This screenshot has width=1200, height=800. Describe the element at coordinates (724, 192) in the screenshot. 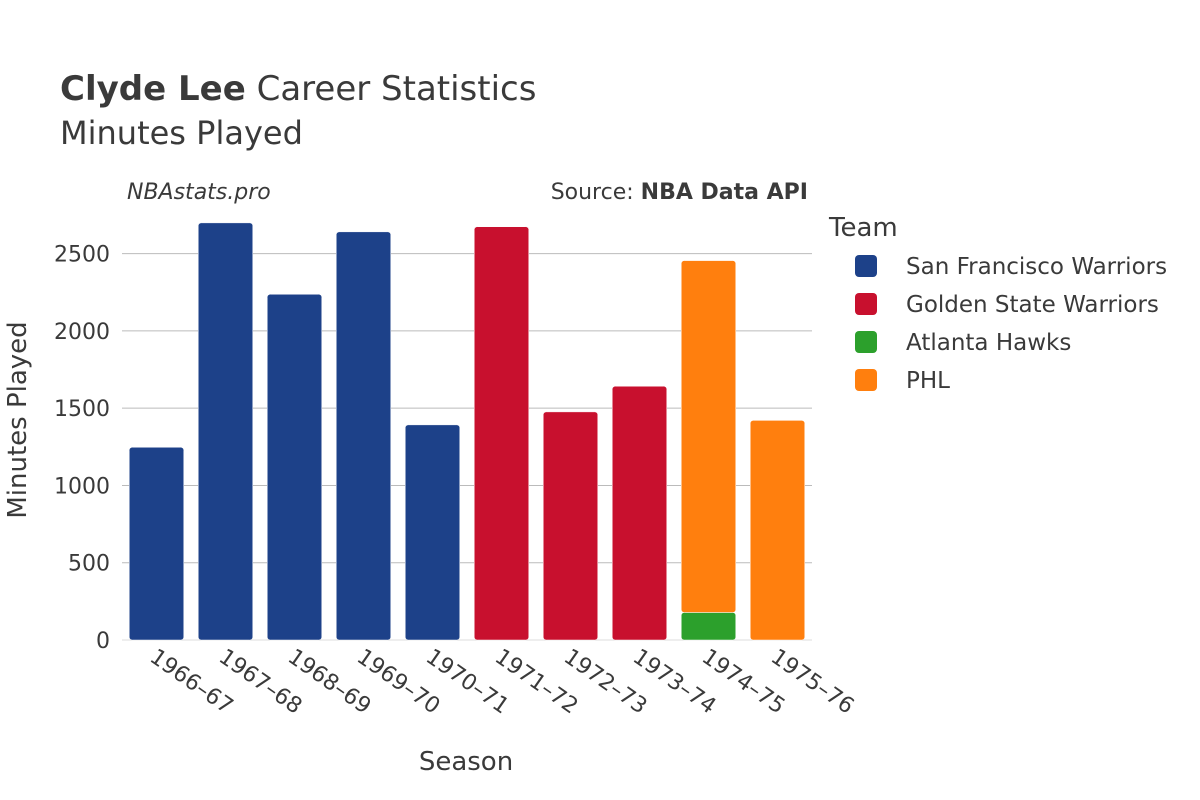

I see `source-name: NBA Data API` at that location.